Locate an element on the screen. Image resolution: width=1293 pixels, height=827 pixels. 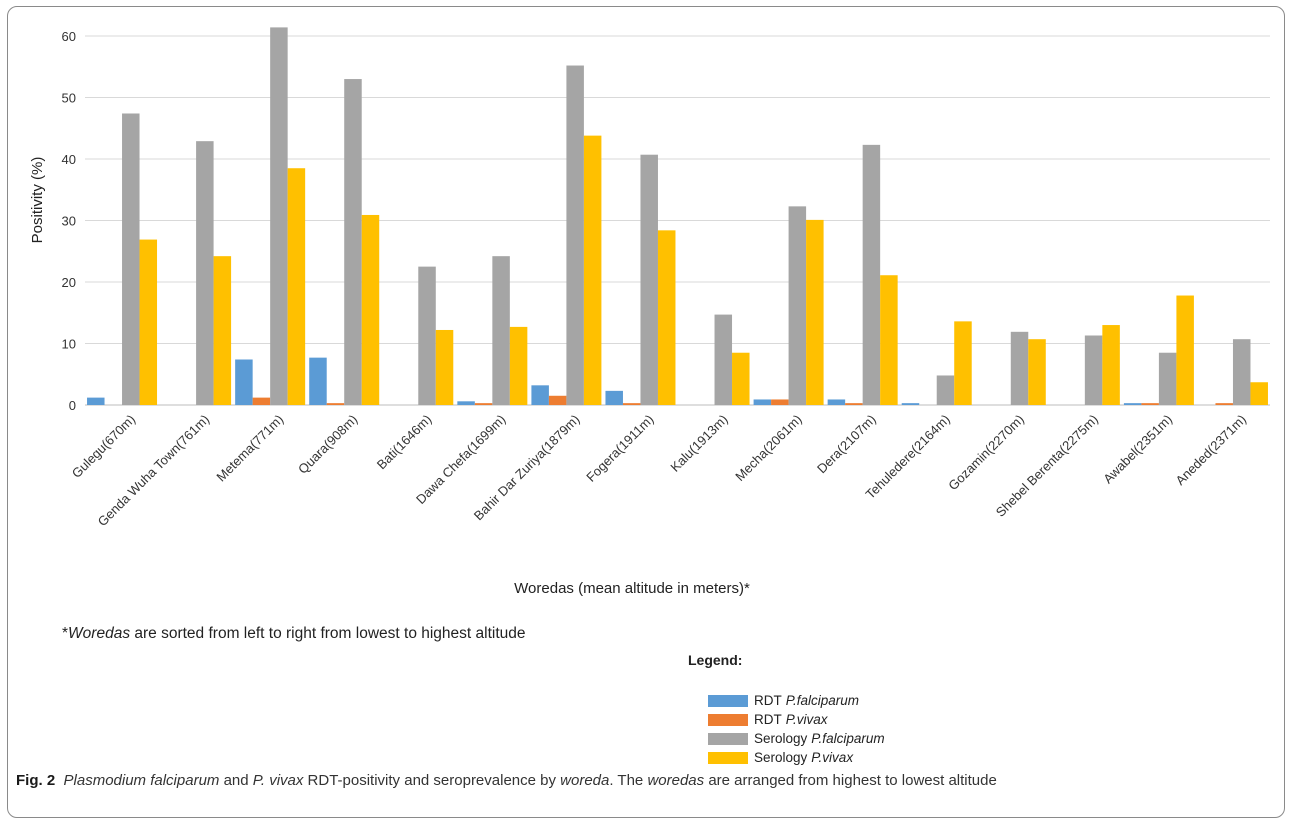
y-tick-label: 50 is located at coordinates (69, 98).